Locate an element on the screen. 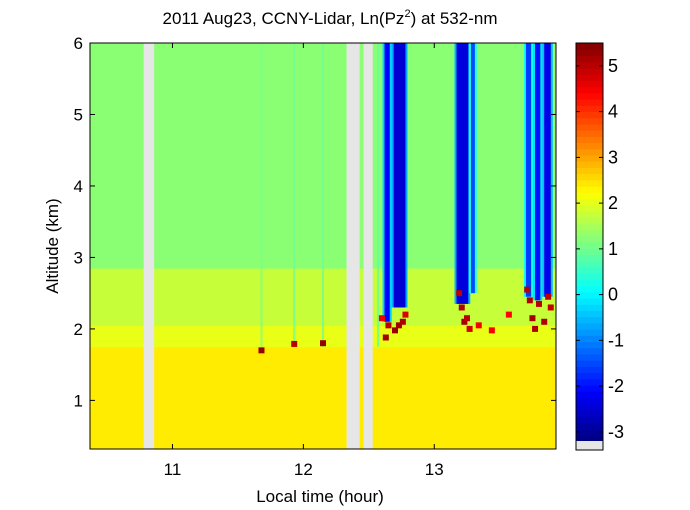 The image size is (690, 510). colorbar-tick-label: 0 is located at coordinates (613, 295).